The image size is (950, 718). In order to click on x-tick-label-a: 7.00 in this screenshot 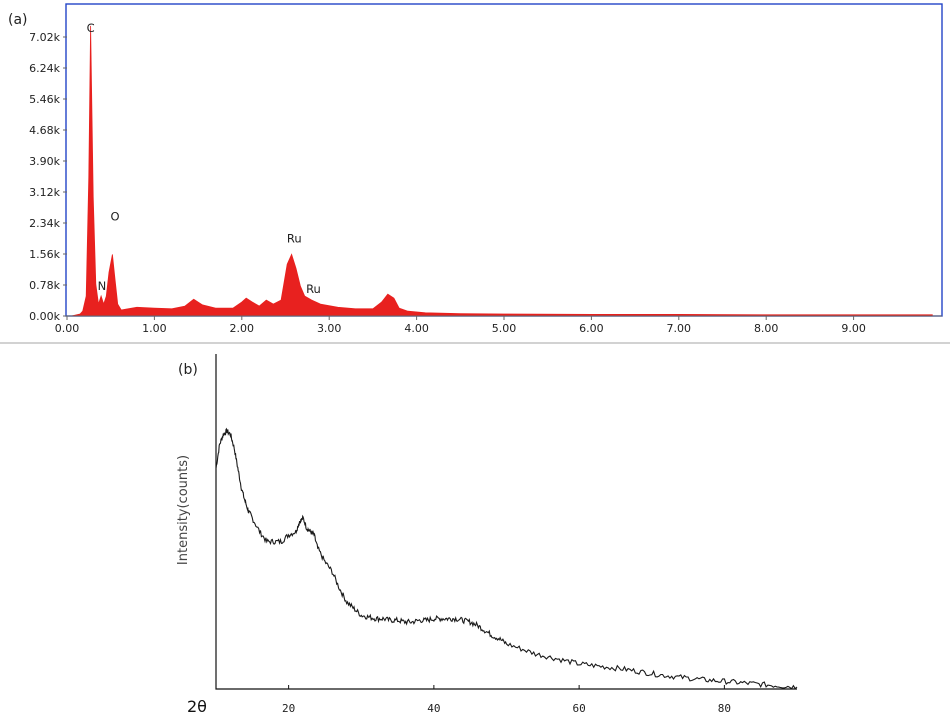, I will do `click(679, 328)`.